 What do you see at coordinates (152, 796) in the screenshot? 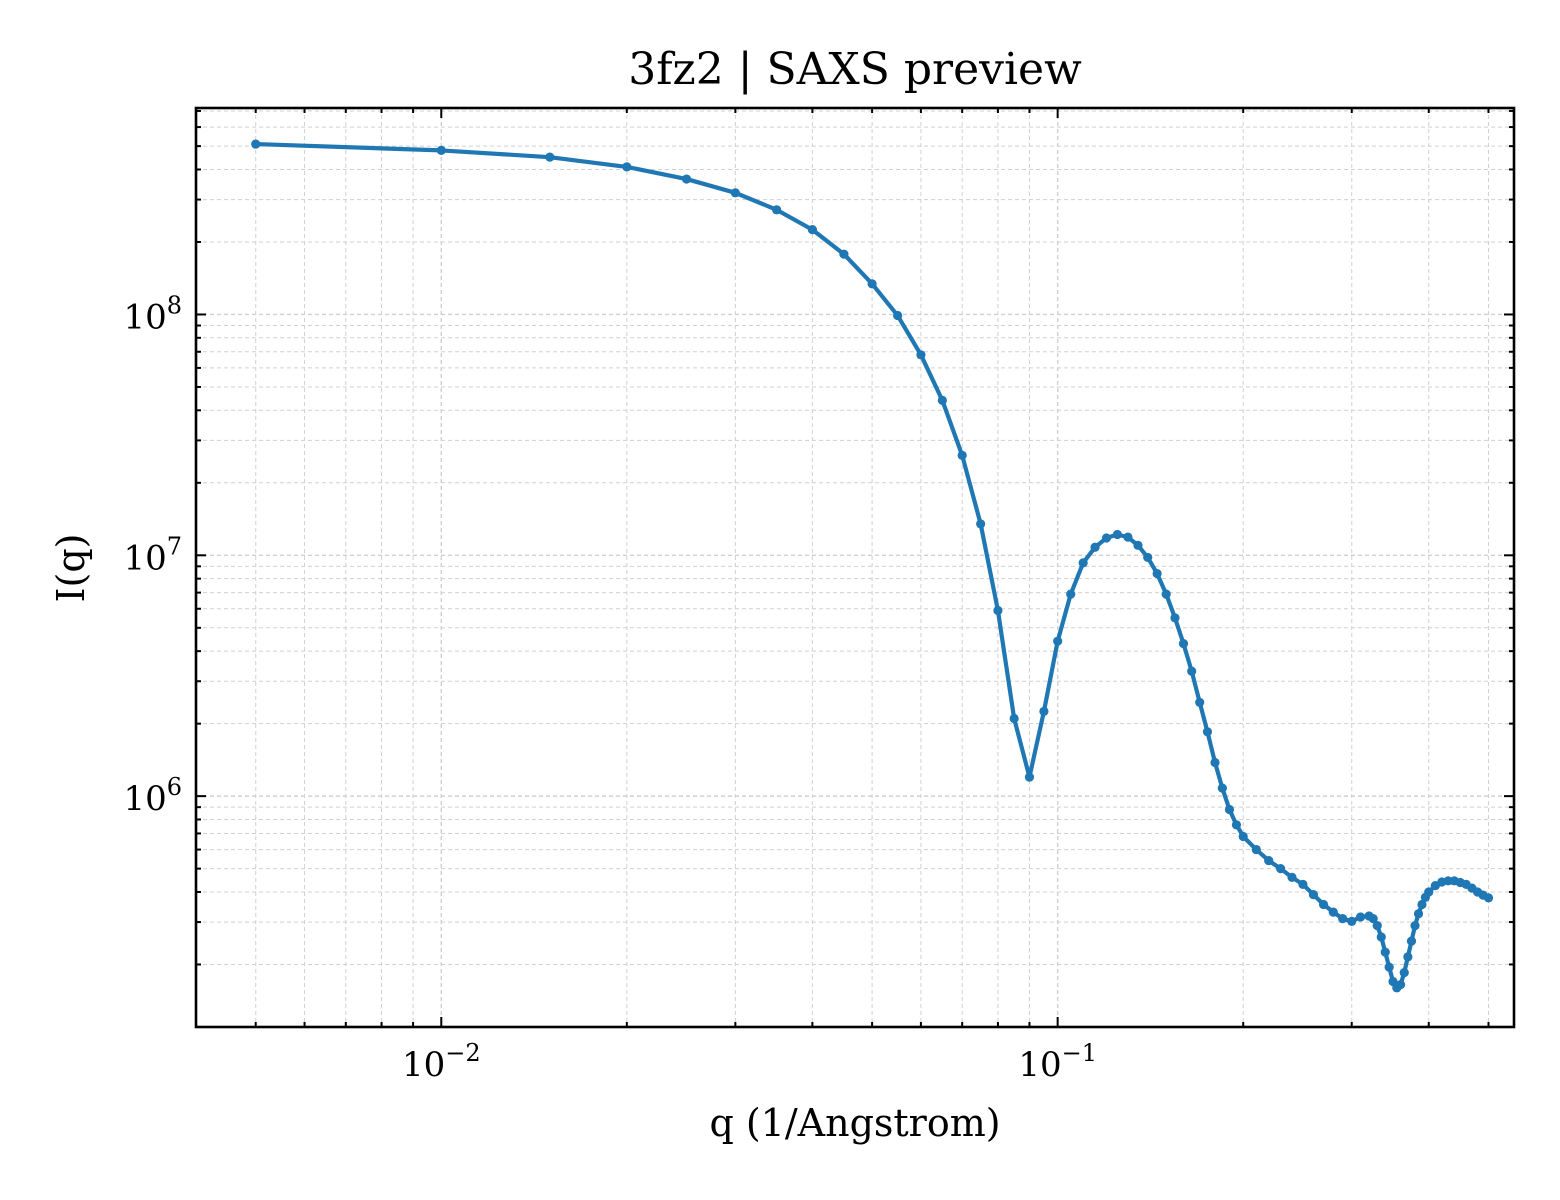
I see `y-tick-label: 10⁶` at bounding box center [152, 796].